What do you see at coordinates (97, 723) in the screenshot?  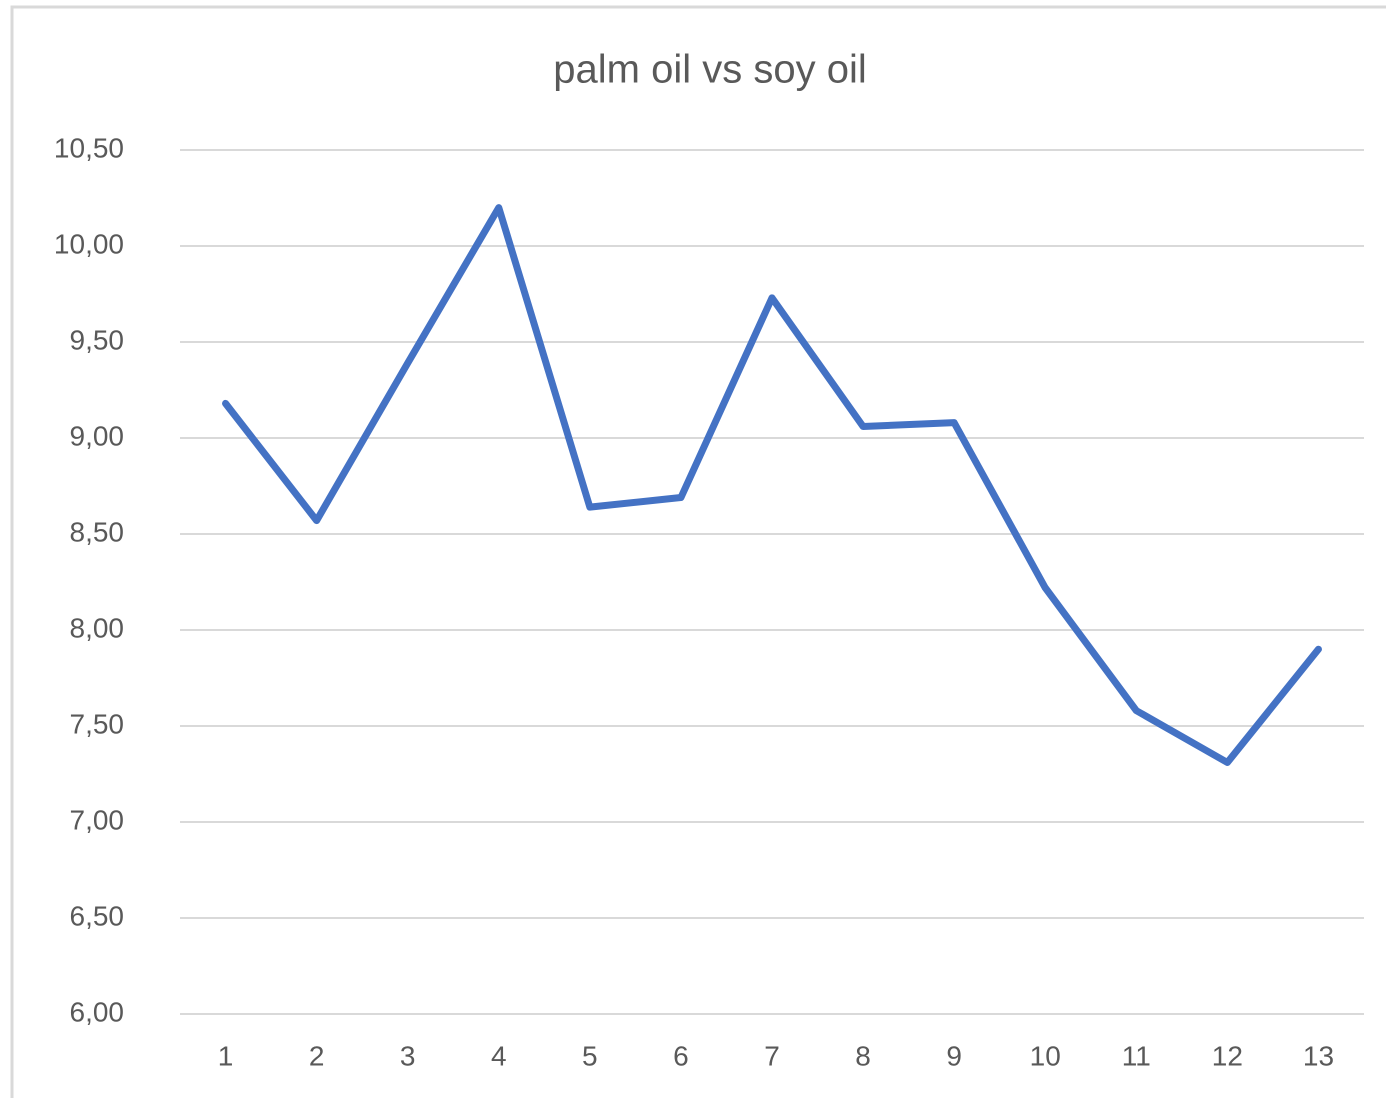 I see `y-tick-label: 7,50` at bounding box center [97, 723].